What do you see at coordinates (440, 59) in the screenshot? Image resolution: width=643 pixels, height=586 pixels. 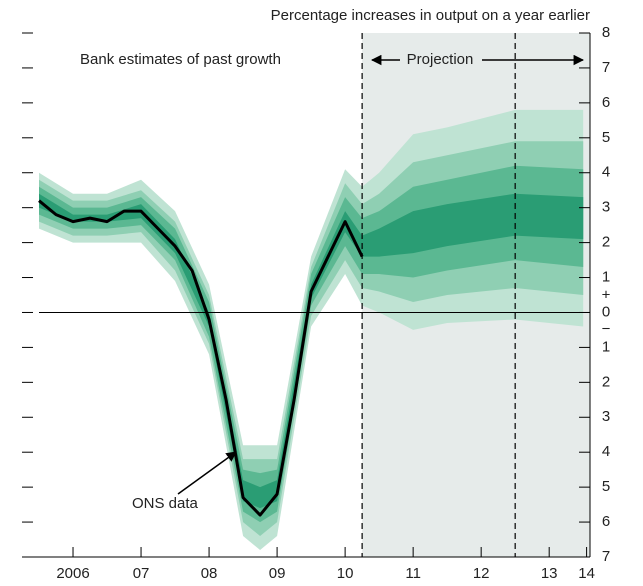 I see `annotation: Projection` at bounding box center [440, 59].